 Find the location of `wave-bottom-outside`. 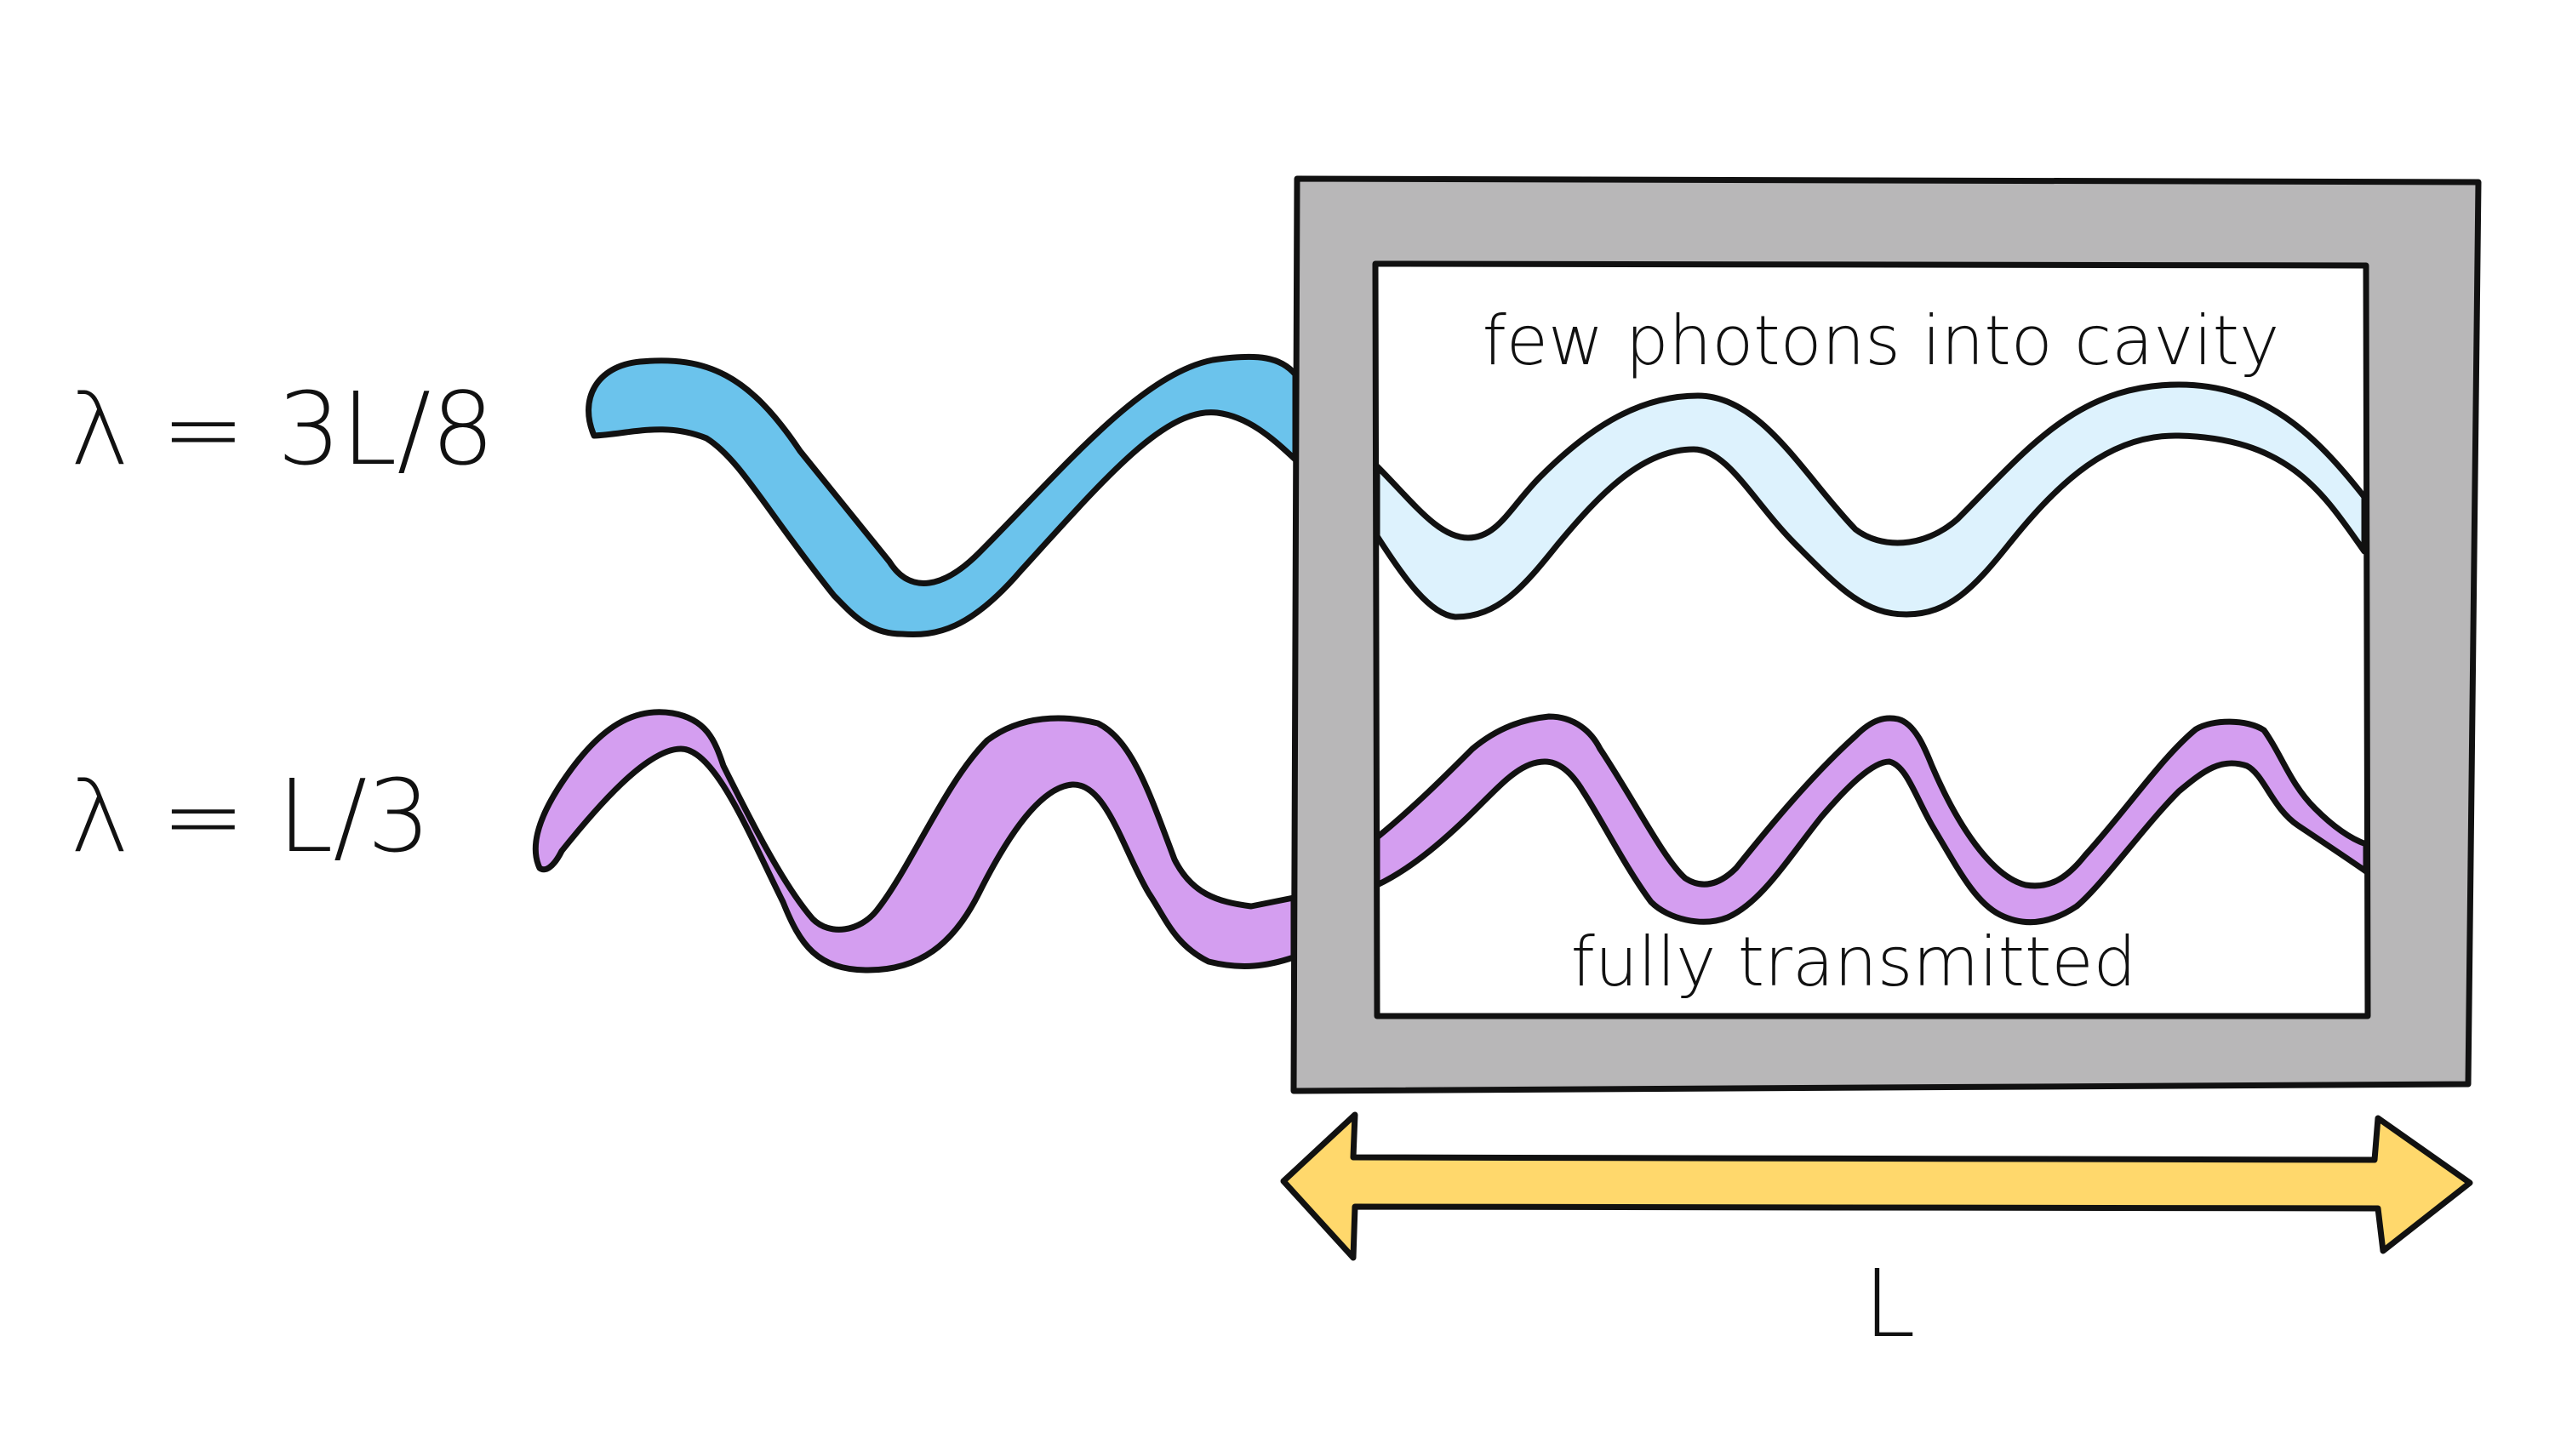

wave-bottom-outside is located at coordinates (915, 842).